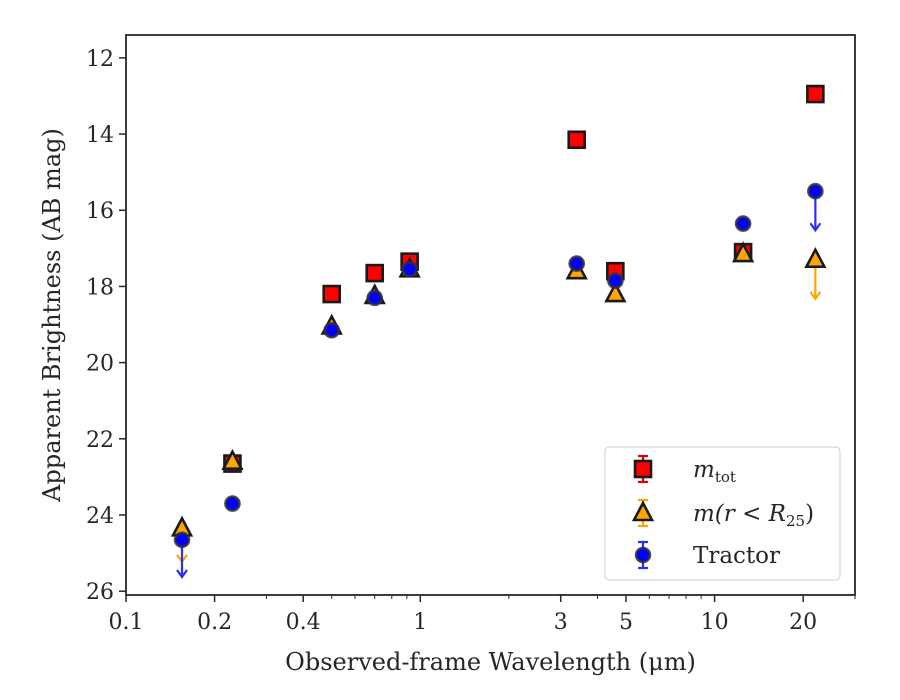 This screenshot has height=700, width=900. What do you see at coordinates (100, 135) in the screenshot?
I see `y-tick-label: 14` at bounding box center [100, 135].